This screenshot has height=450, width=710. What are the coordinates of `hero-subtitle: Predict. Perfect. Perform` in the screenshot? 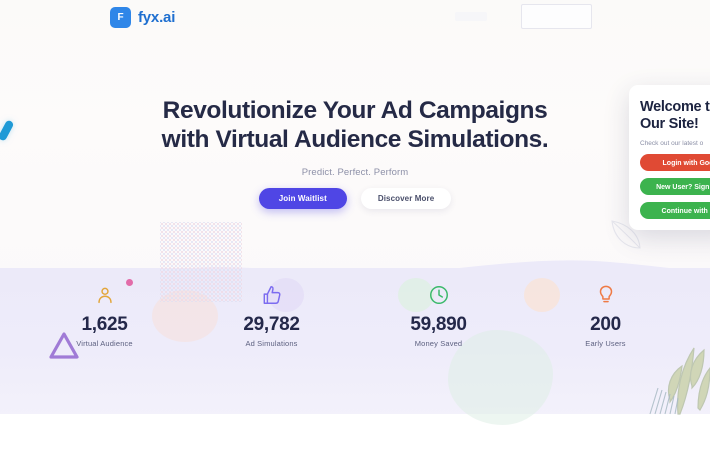 It's located at (355, 172).